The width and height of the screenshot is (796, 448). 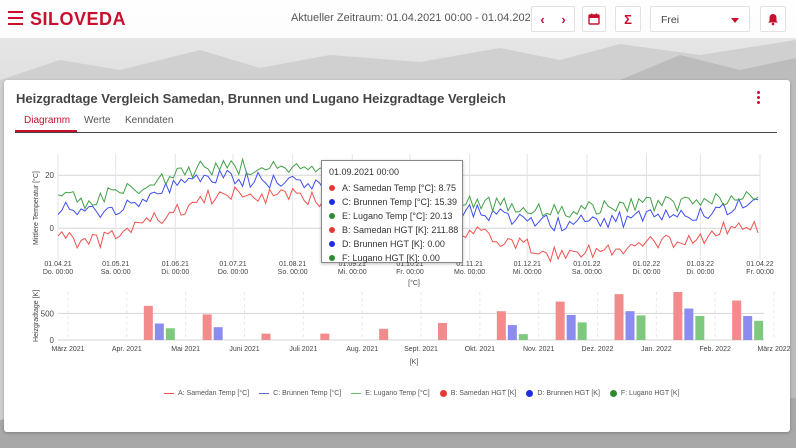 What do you see at coordinates (393, 244) in the screenshot?
I see `tooltip-row-text: D: Brunnen HGT [K]: 0.00` at bounding box center [393, 244].